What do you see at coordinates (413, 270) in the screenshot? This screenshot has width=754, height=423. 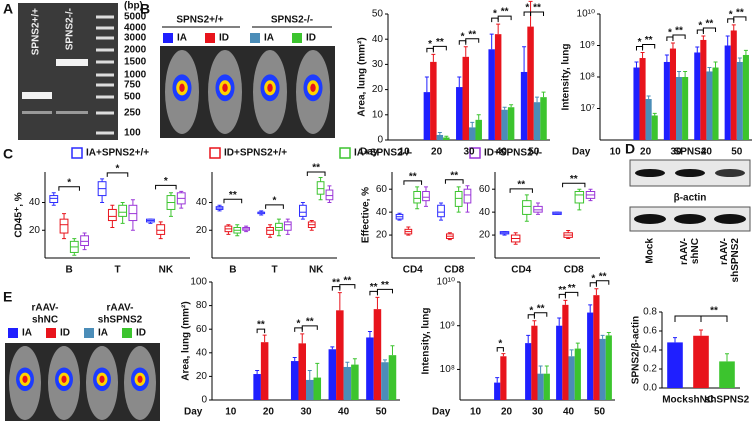 I see `x-tick-label: CD4` at bounding box center [413, 270].